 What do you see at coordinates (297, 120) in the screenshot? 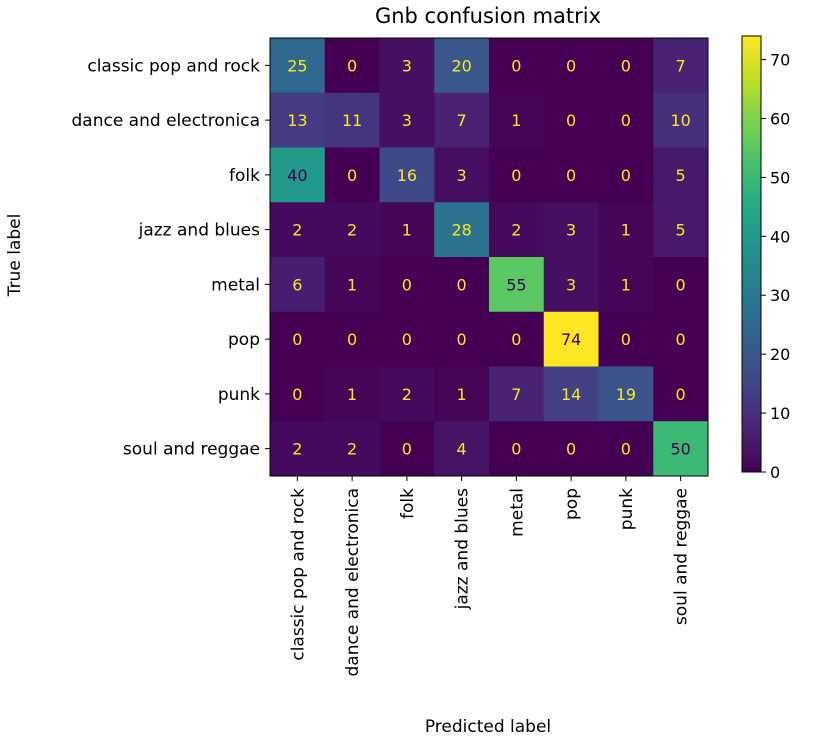
I see `cell-value-label: 13` at bounding box center [297, 120].